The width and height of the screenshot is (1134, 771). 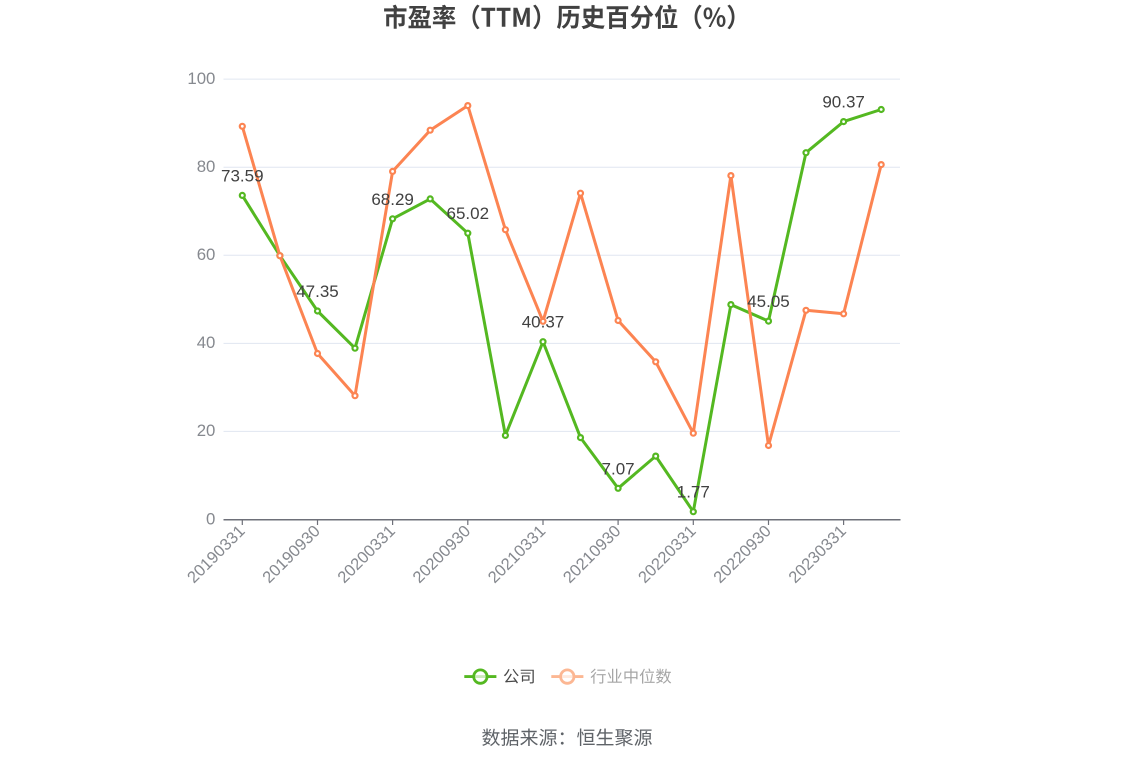 What do you see at coordinates (543, 322) in the screenshot?
I see `svg-text: 40.37` at bounding box center [543, 322].